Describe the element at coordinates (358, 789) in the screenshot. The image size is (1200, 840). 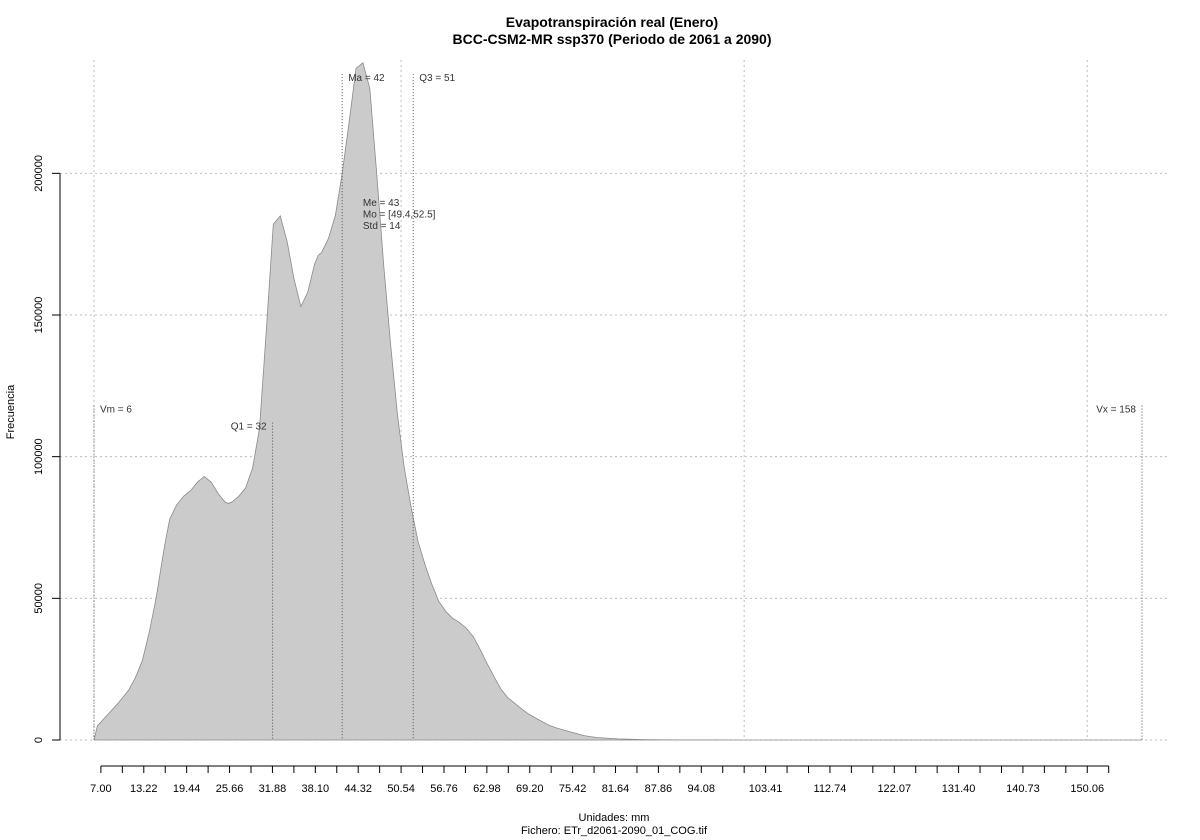
I see `x-tick-label: 44.32` at that location.